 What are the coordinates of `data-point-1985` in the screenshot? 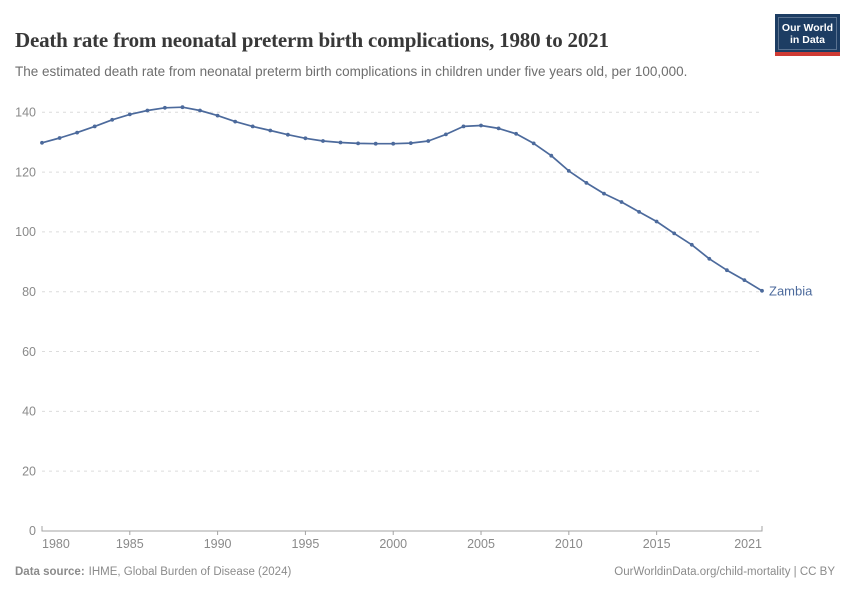 It's located at (129, 114).